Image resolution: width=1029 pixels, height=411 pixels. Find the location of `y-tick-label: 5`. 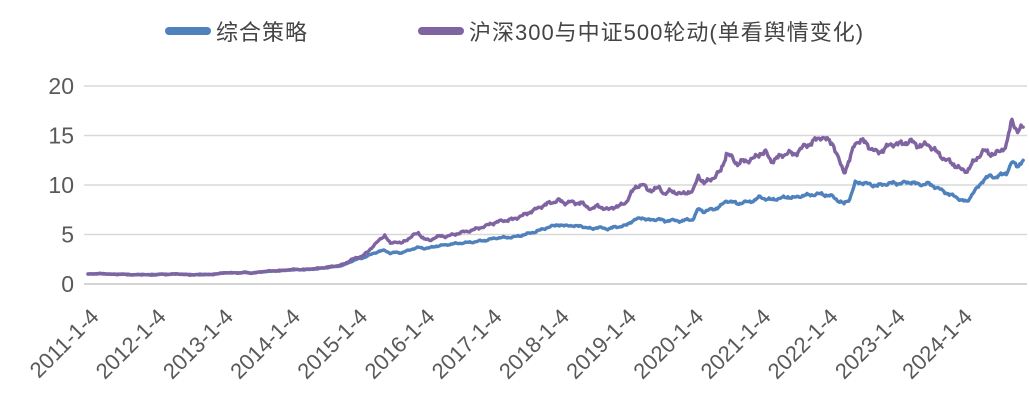

y-tick-label: 5 is located at coordinates (67, 235).